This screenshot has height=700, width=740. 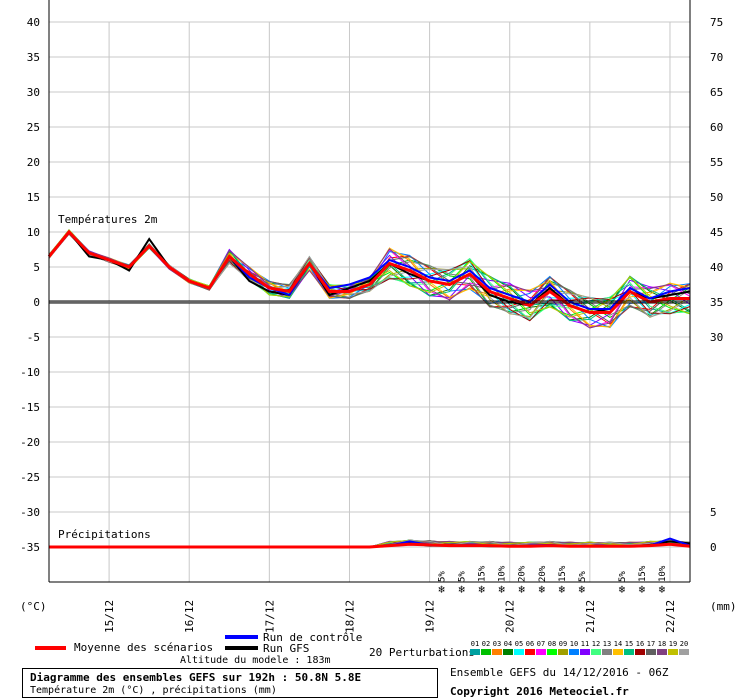 I want to click on y-left-tick-label: -30, so click(x=30, y=512).